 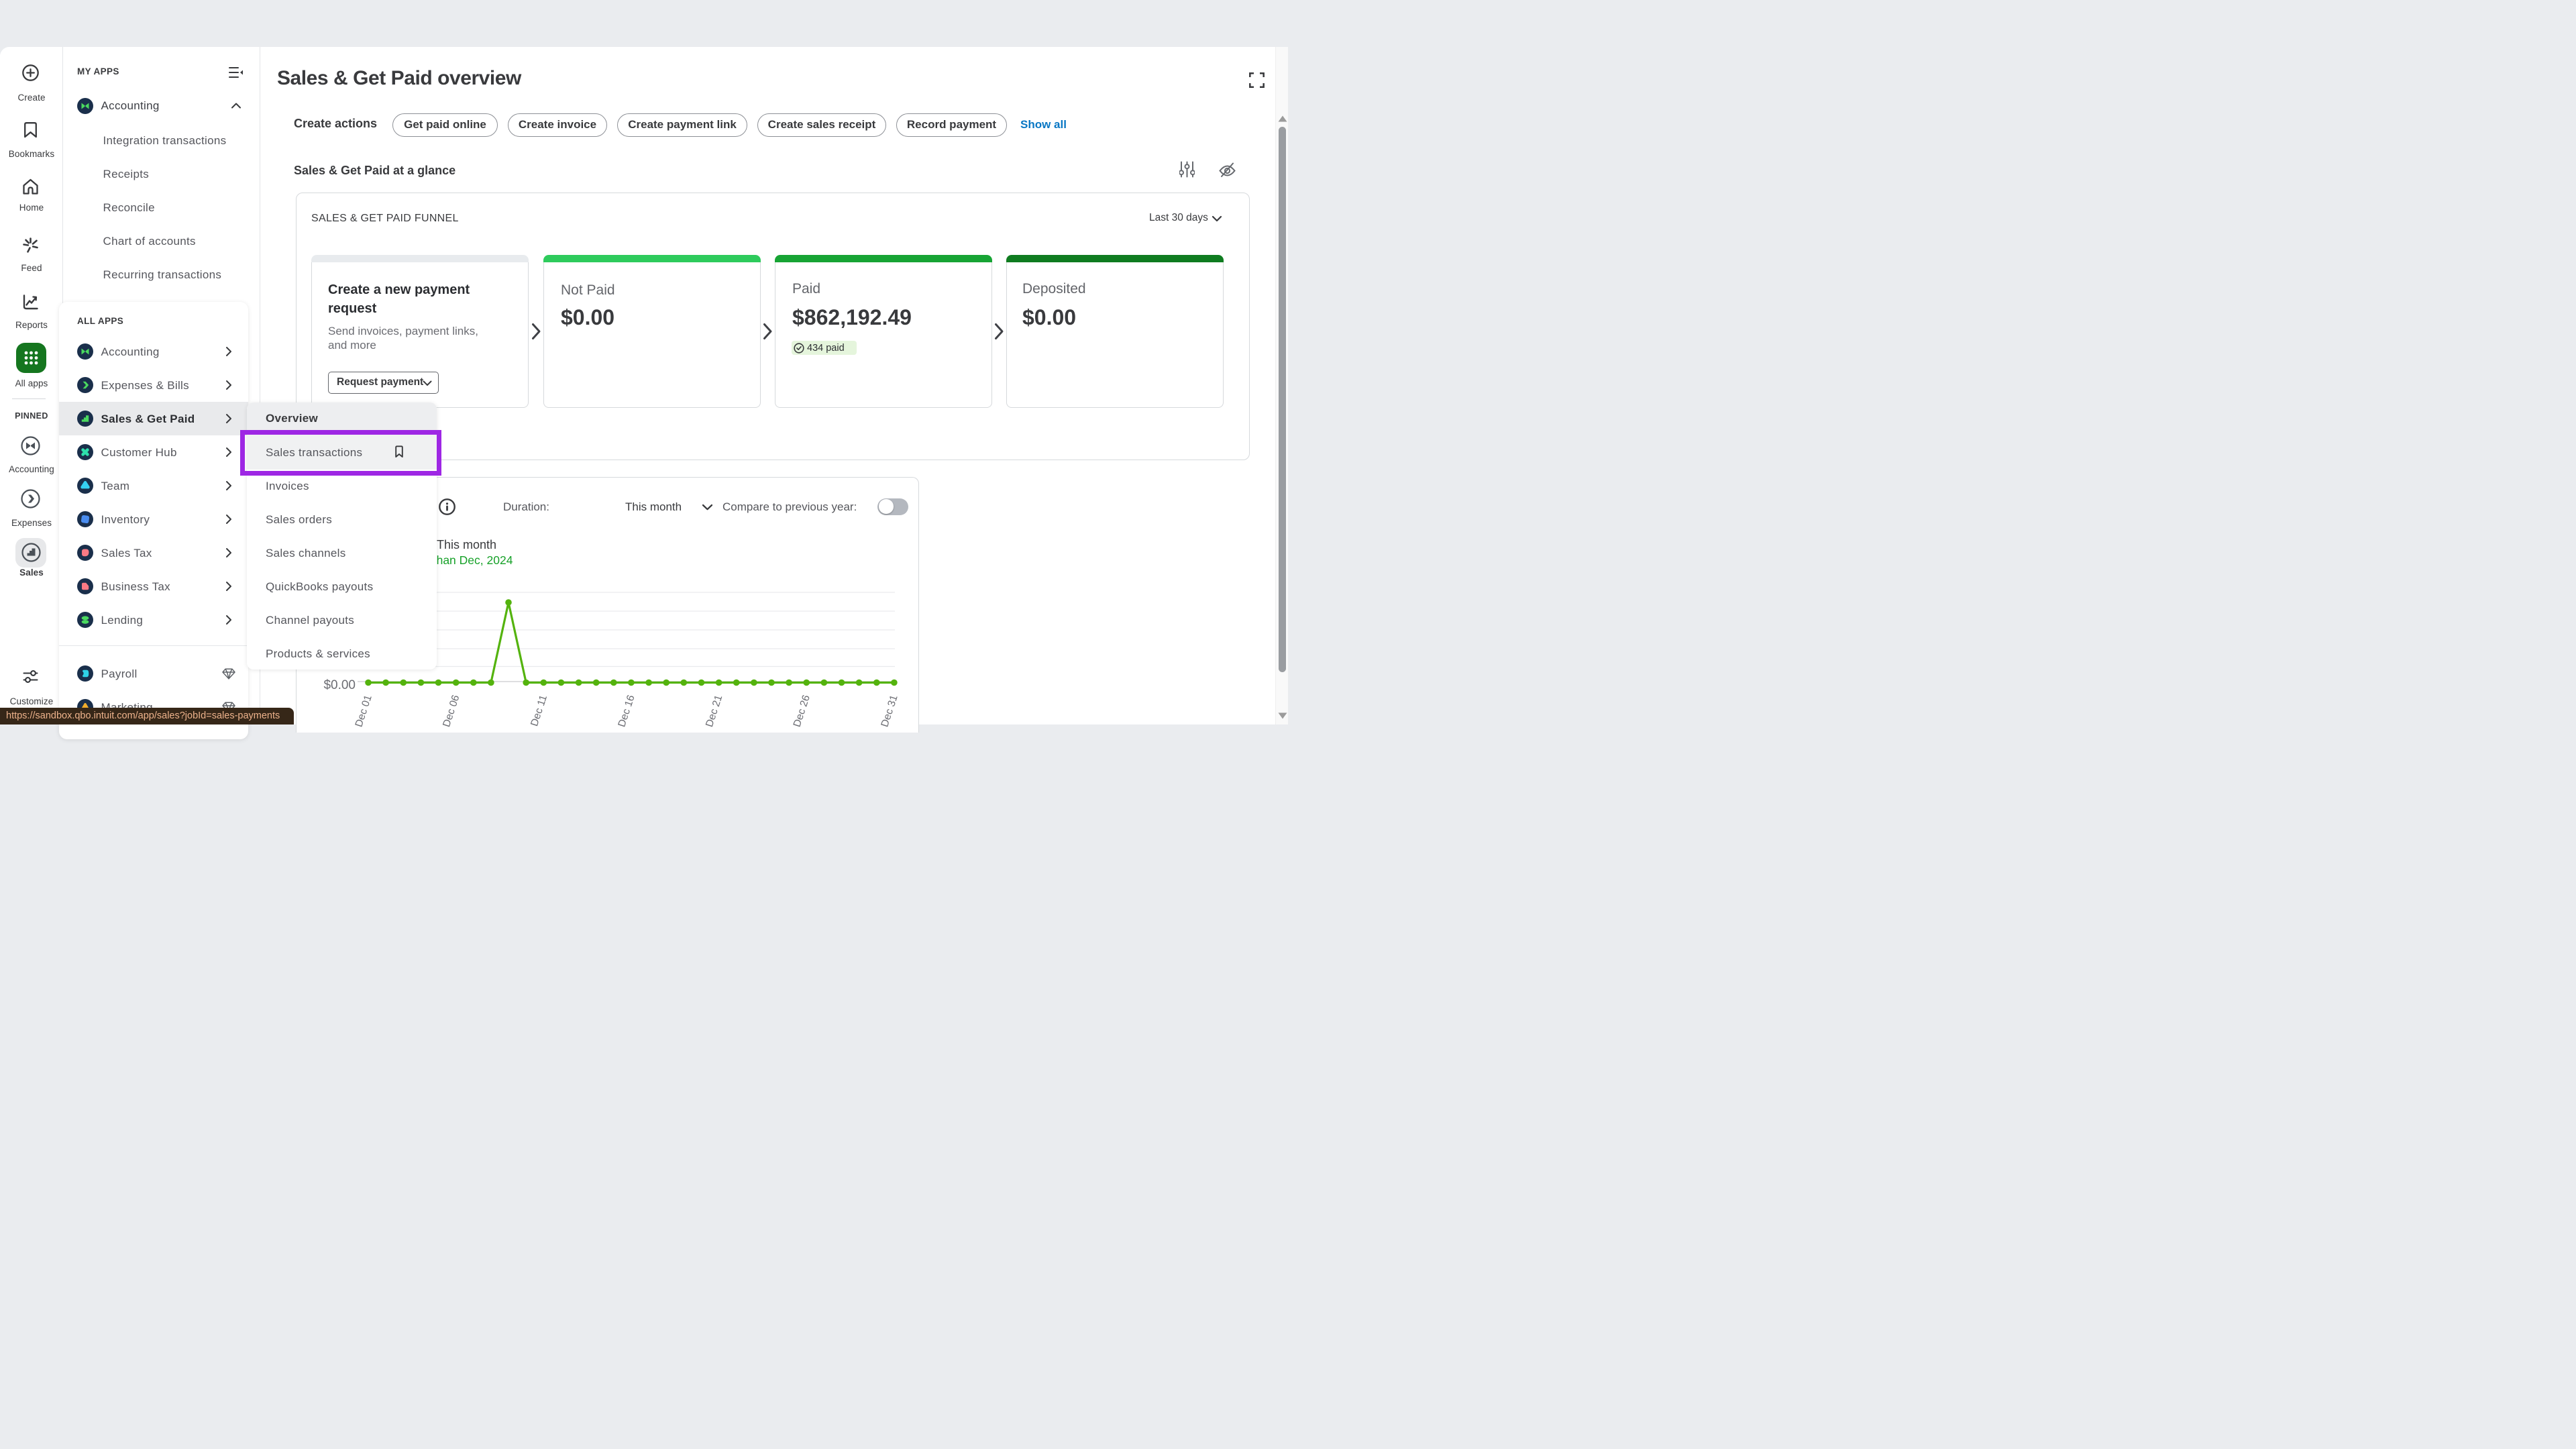 I want to click on svg-text: Dec 31, so click(x=889, y=711).